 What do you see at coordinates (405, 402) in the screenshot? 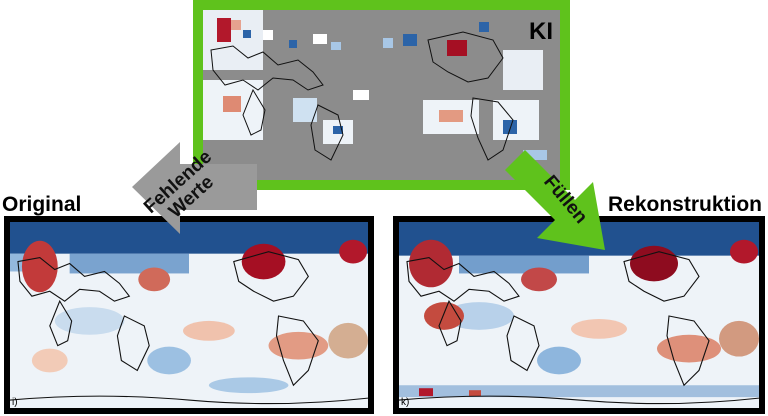
I see `panel-reconstruction-tag: k)` at bounding box center [405, 402].